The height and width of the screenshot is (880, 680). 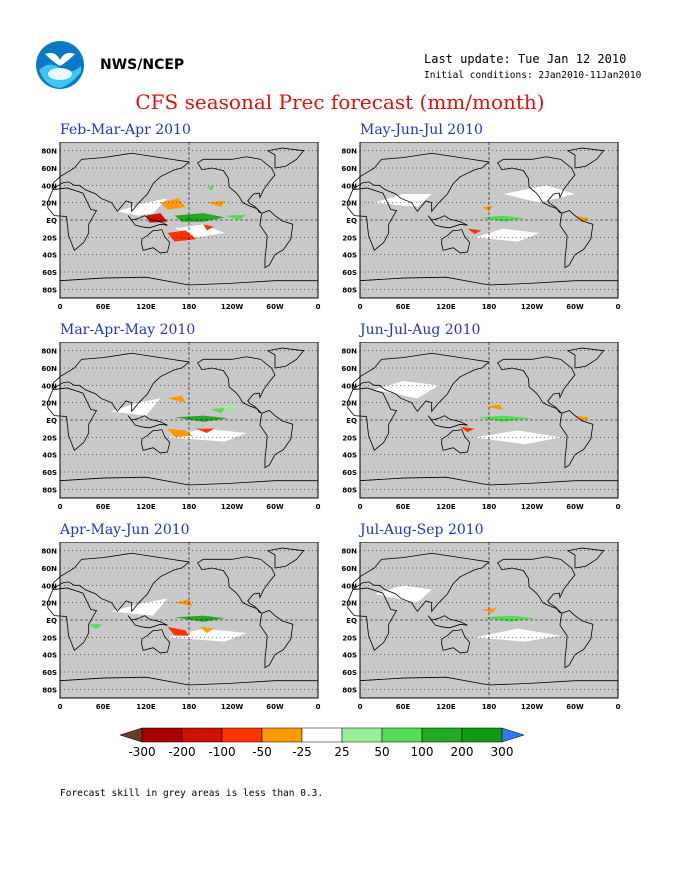 What do you see at coordinates (381, 752) in the screenshot?
I see `colorbar-label: 50` at bounding box center [381, 752].